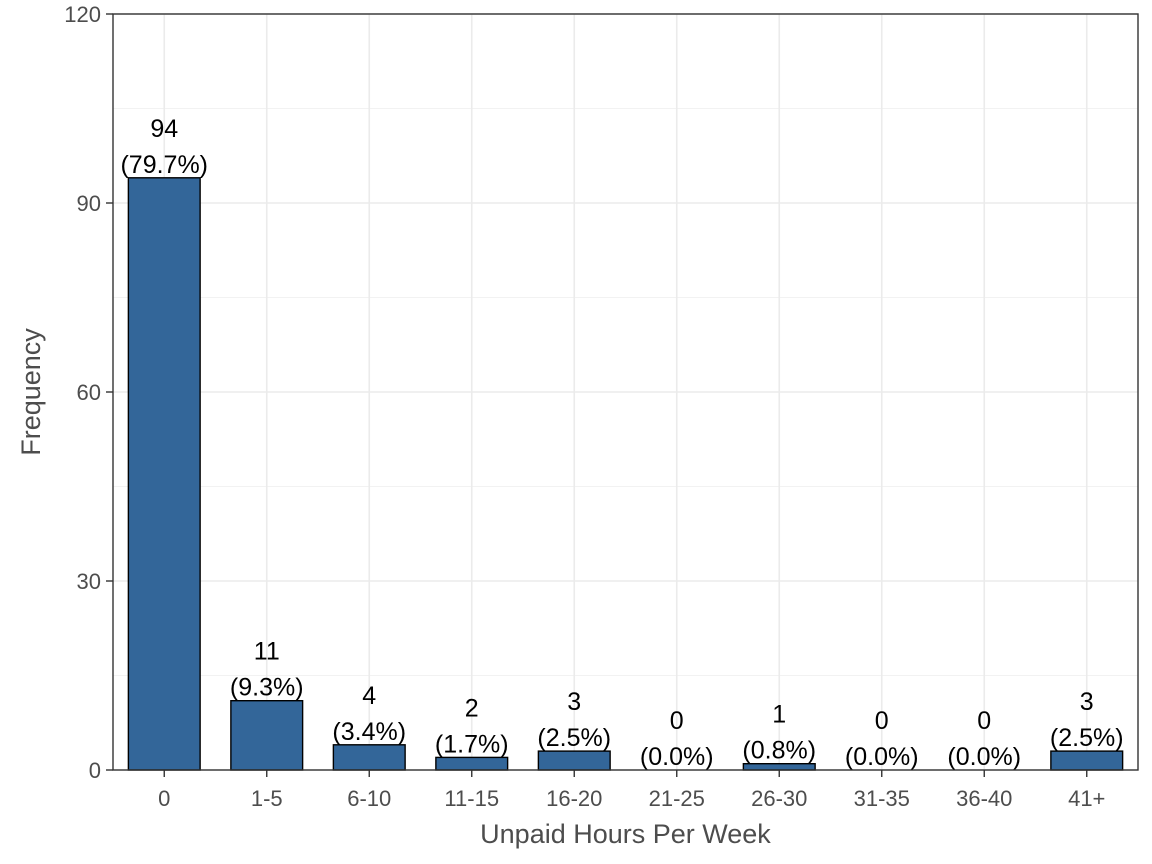  Describe the element at coordinates (95, 770) in the screenshot. I see `y-tick-label: 0` at that location.